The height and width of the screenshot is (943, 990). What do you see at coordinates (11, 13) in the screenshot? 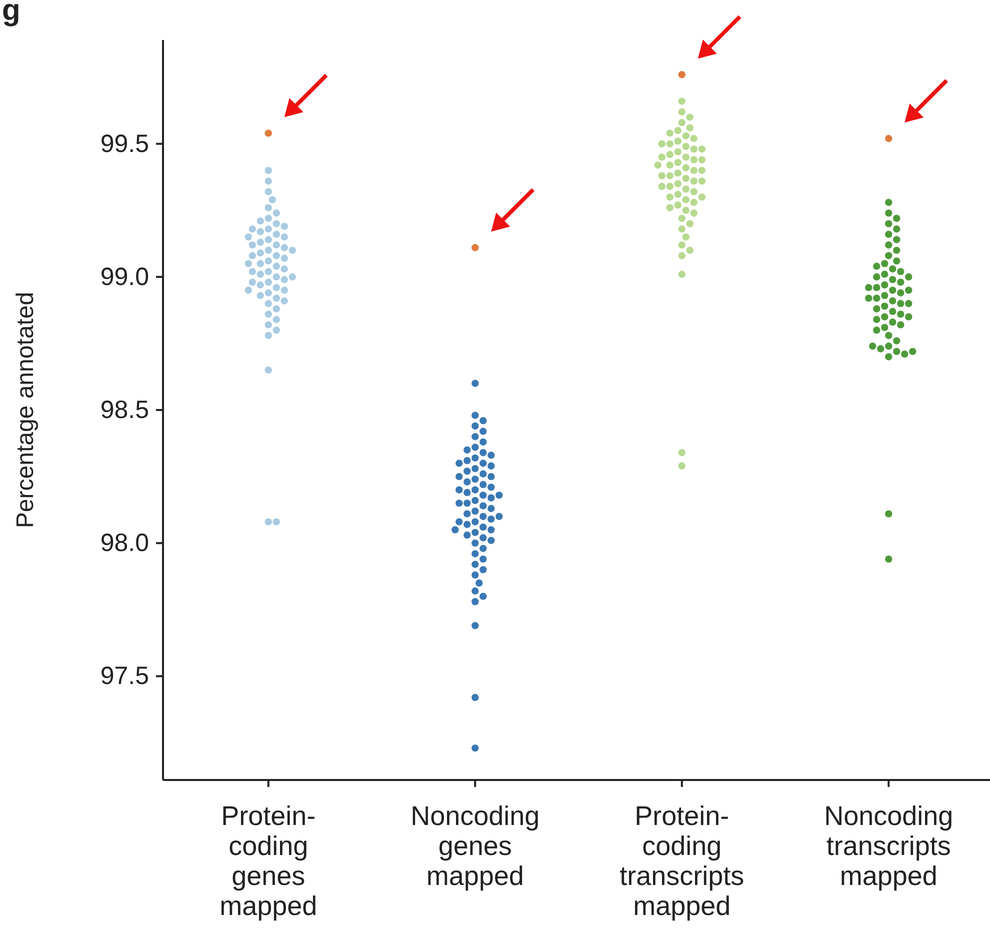
I see `text: g` at bounding box center [11, 13].